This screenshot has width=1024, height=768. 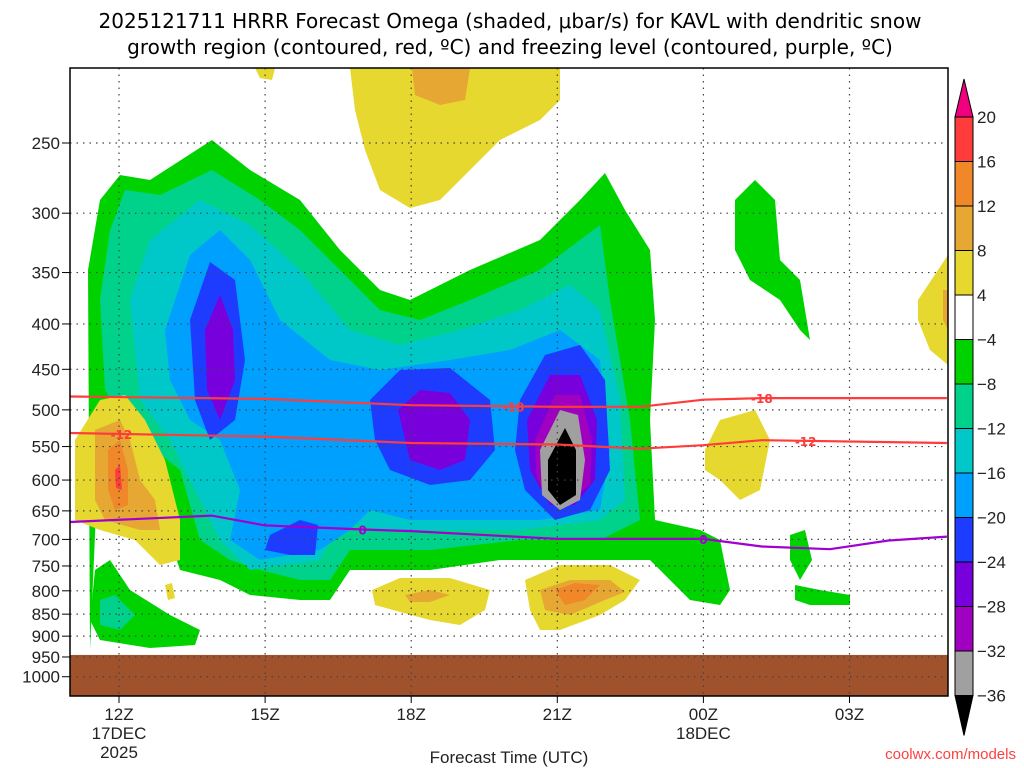 I want to click on x-tick-label: 18Z, so click(x=411, y=714).